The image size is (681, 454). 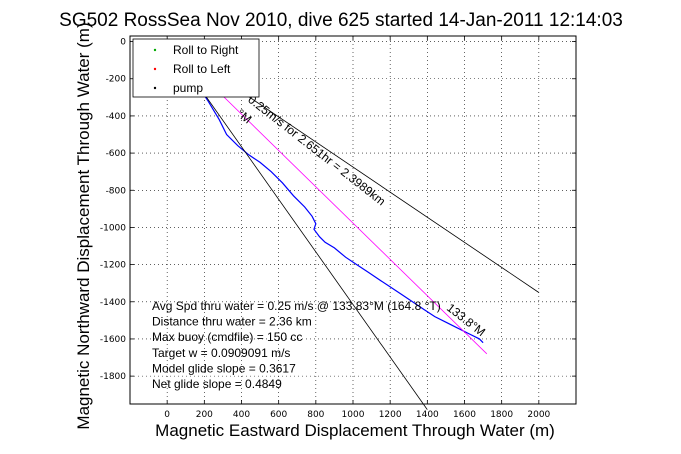 What do you see at coordinates (217, 384) in the screenshot?
I see `stat-line: Net glide slope = 0.4849` at bounding box center [217, 384].